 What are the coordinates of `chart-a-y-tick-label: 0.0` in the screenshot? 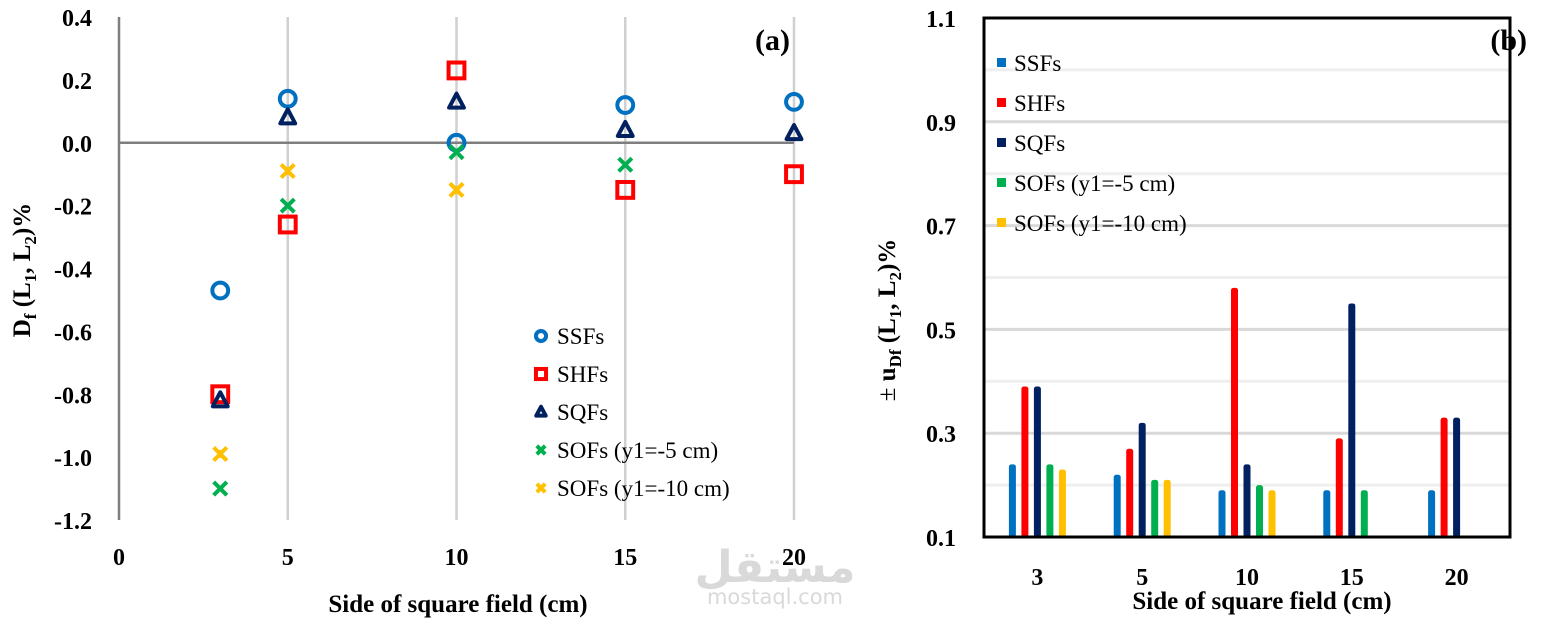 It's located at (77, 145).